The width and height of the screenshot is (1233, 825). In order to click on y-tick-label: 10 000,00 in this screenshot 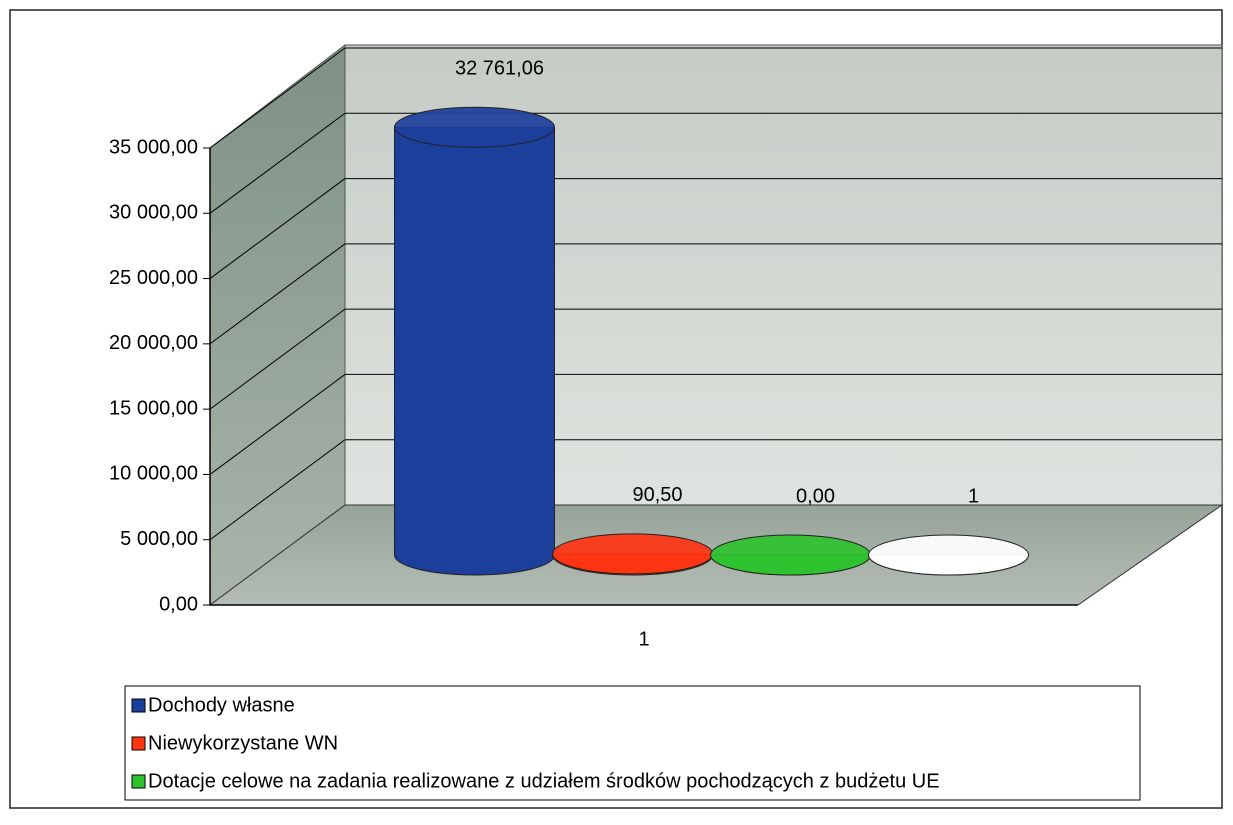, I will do `click(153, 474)`.